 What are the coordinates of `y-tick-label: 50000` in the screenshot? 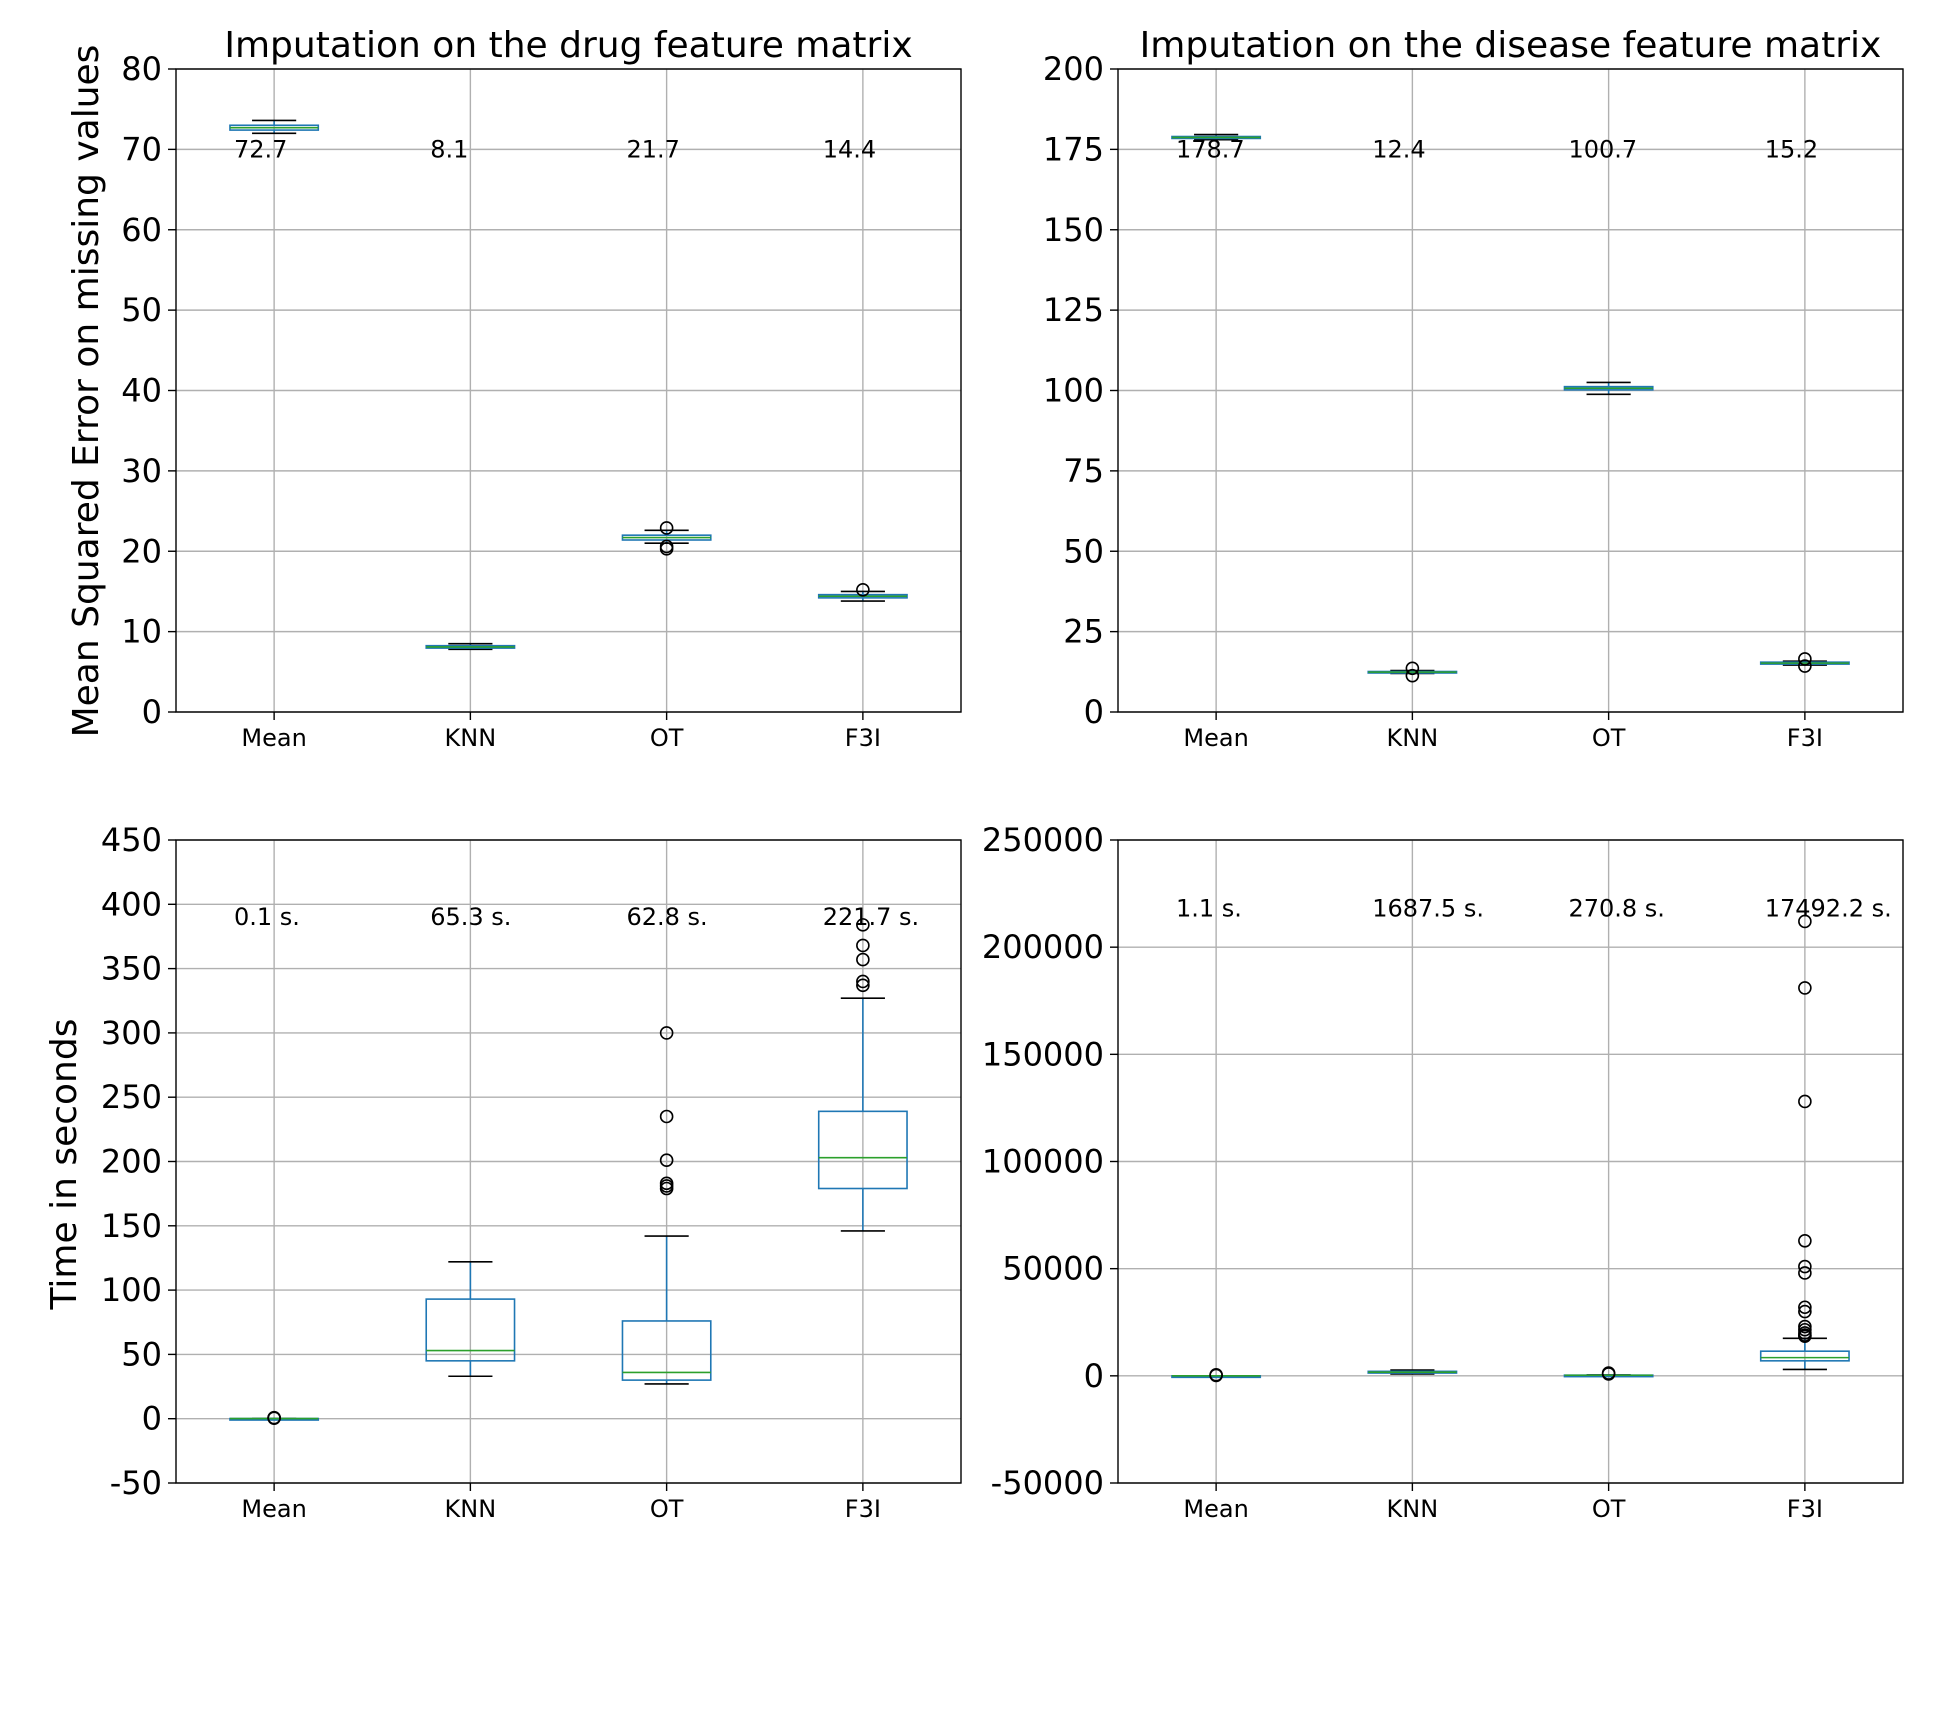 It's located at (1053, 1269).